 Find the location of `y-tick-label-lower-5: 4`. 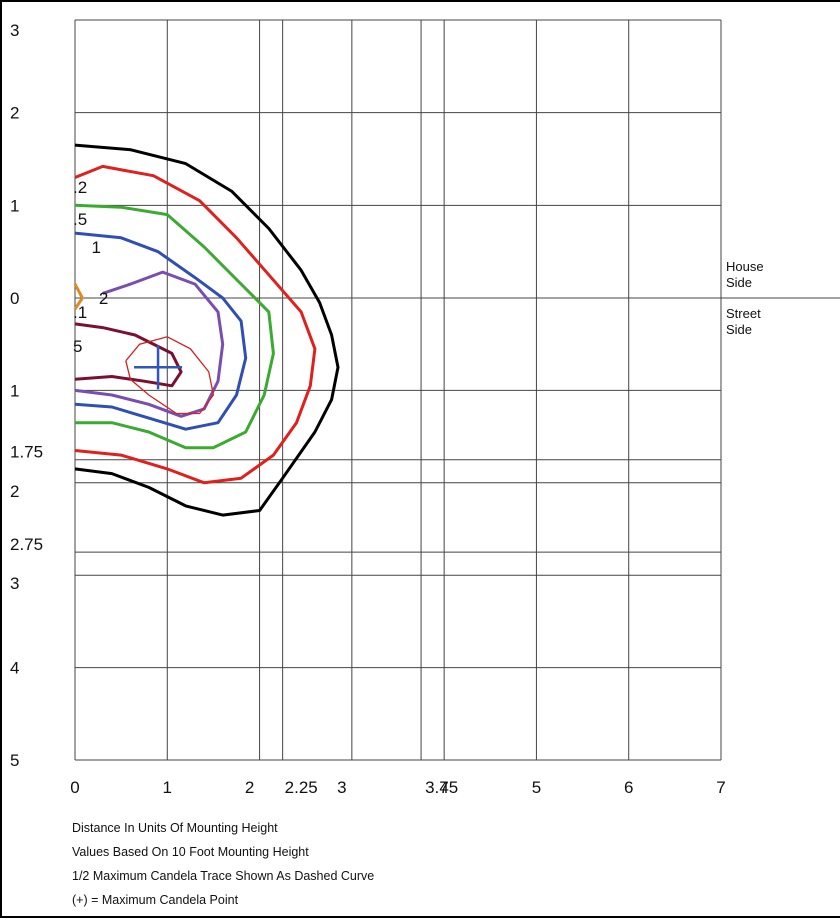

y-tick-label-lower-5: 4 is located at coordinates (14, 668).